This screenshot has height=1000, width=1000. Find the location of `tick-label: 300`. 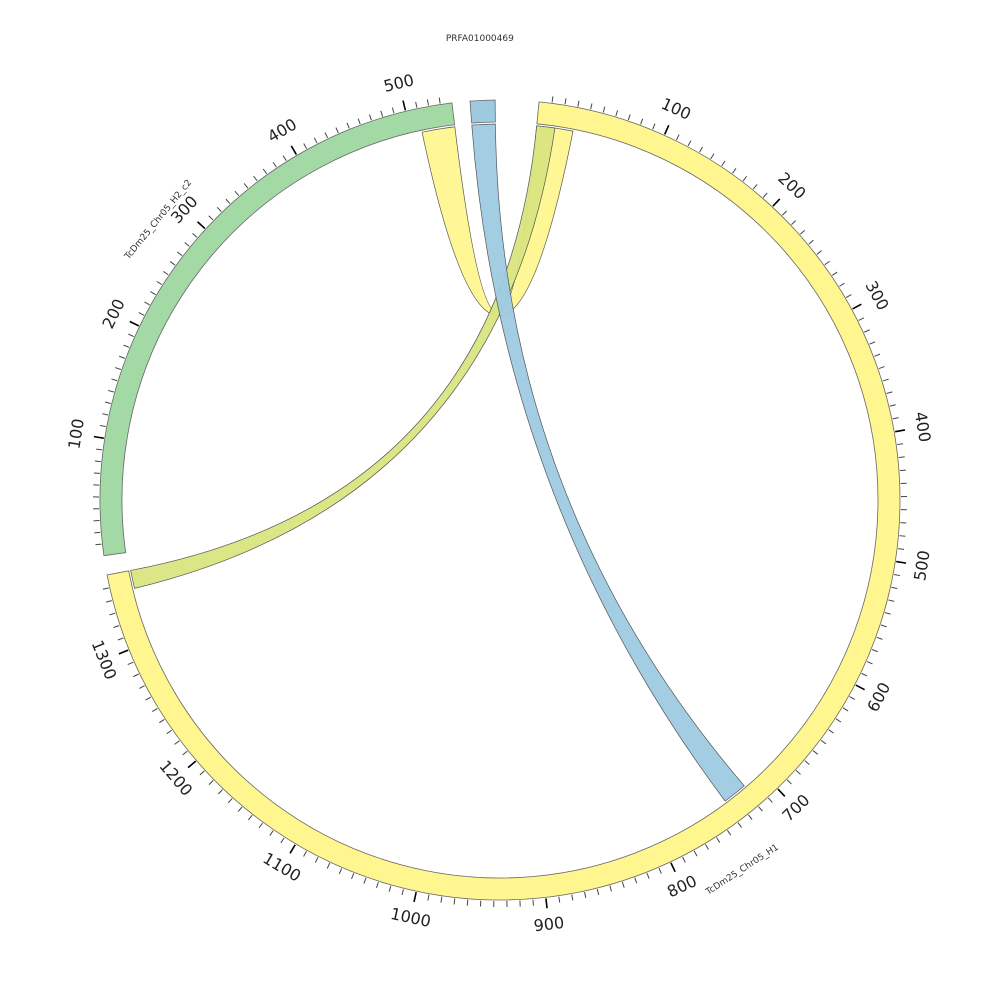

tick-label: 300 is located at coordinates (877, 296).